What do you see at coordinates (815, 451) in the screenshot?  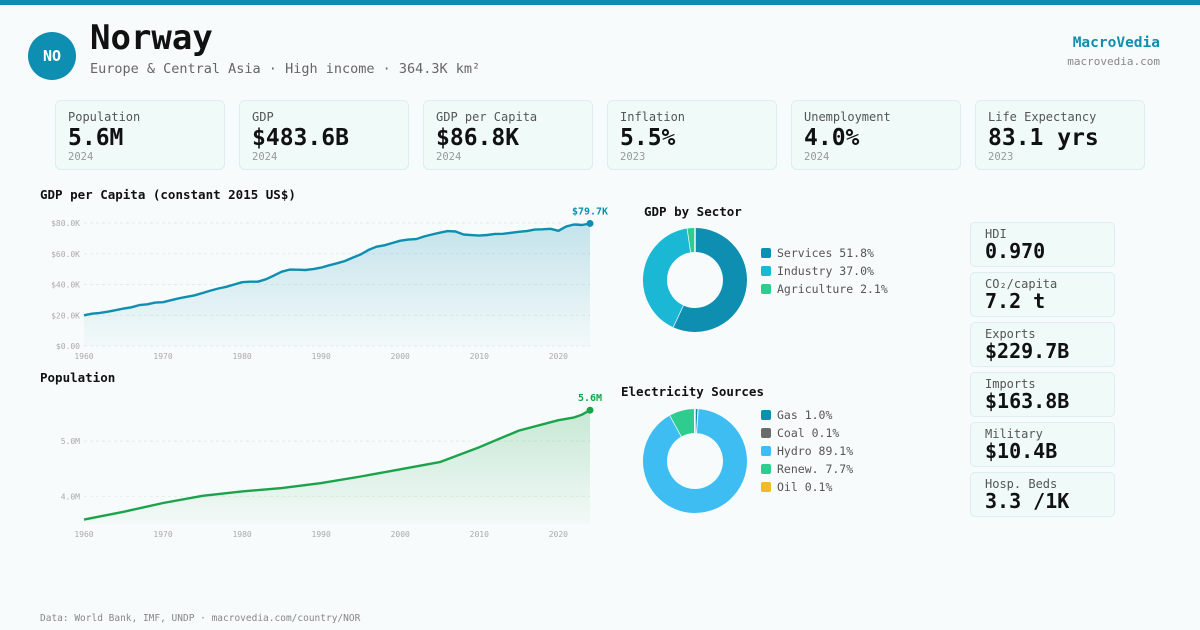 I see `legend-label: Hydro 89.1%` at bounding box center [815, 451].